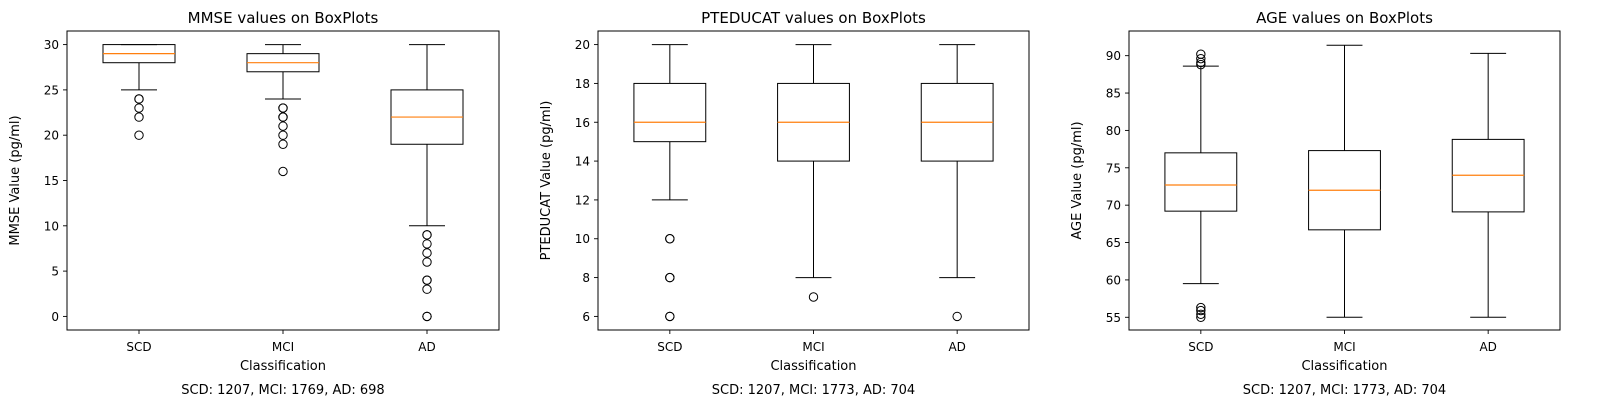 This screenshot has width=1616, height=418. Describe the element at coordinates (282, 390) in the screenshot. I see `counts-caption: SCD: 1207, MCI: 1769, AD: 698` at that location.